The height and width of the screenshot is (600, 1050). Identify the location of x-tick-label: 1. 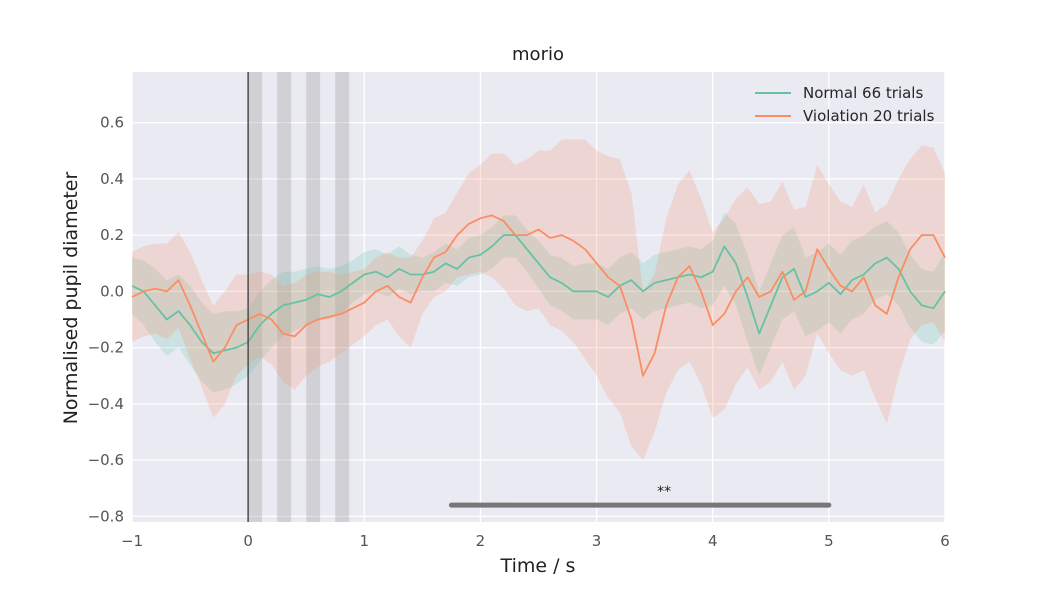
(365, 541).